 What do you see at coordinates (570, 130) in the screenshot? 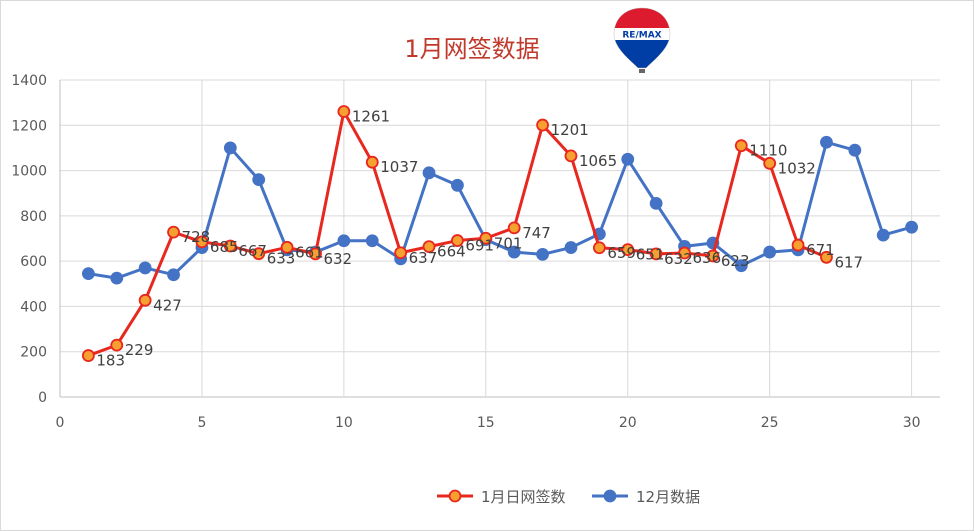
I see `data-label: 1201` at bounding box center [570, 130].